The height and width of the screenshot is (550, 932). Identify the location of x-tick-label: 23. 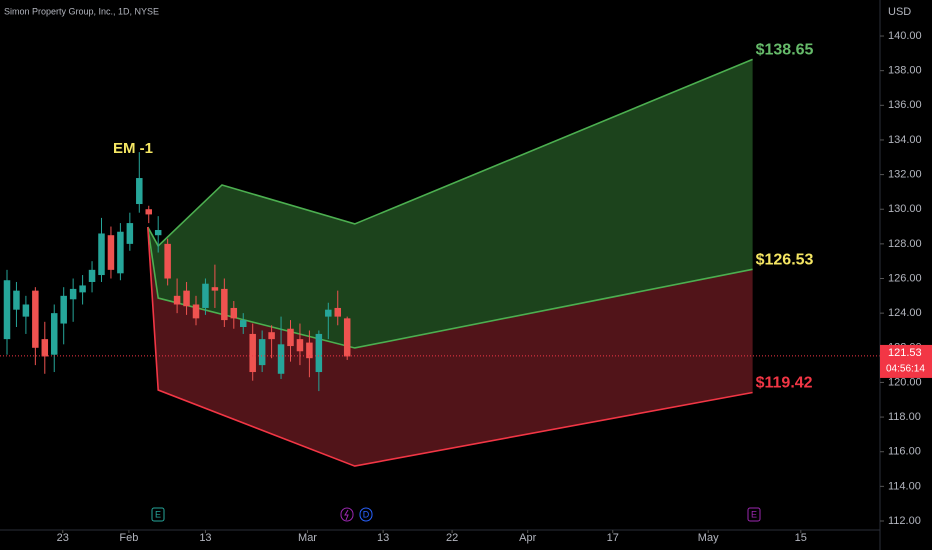
(63, 538).